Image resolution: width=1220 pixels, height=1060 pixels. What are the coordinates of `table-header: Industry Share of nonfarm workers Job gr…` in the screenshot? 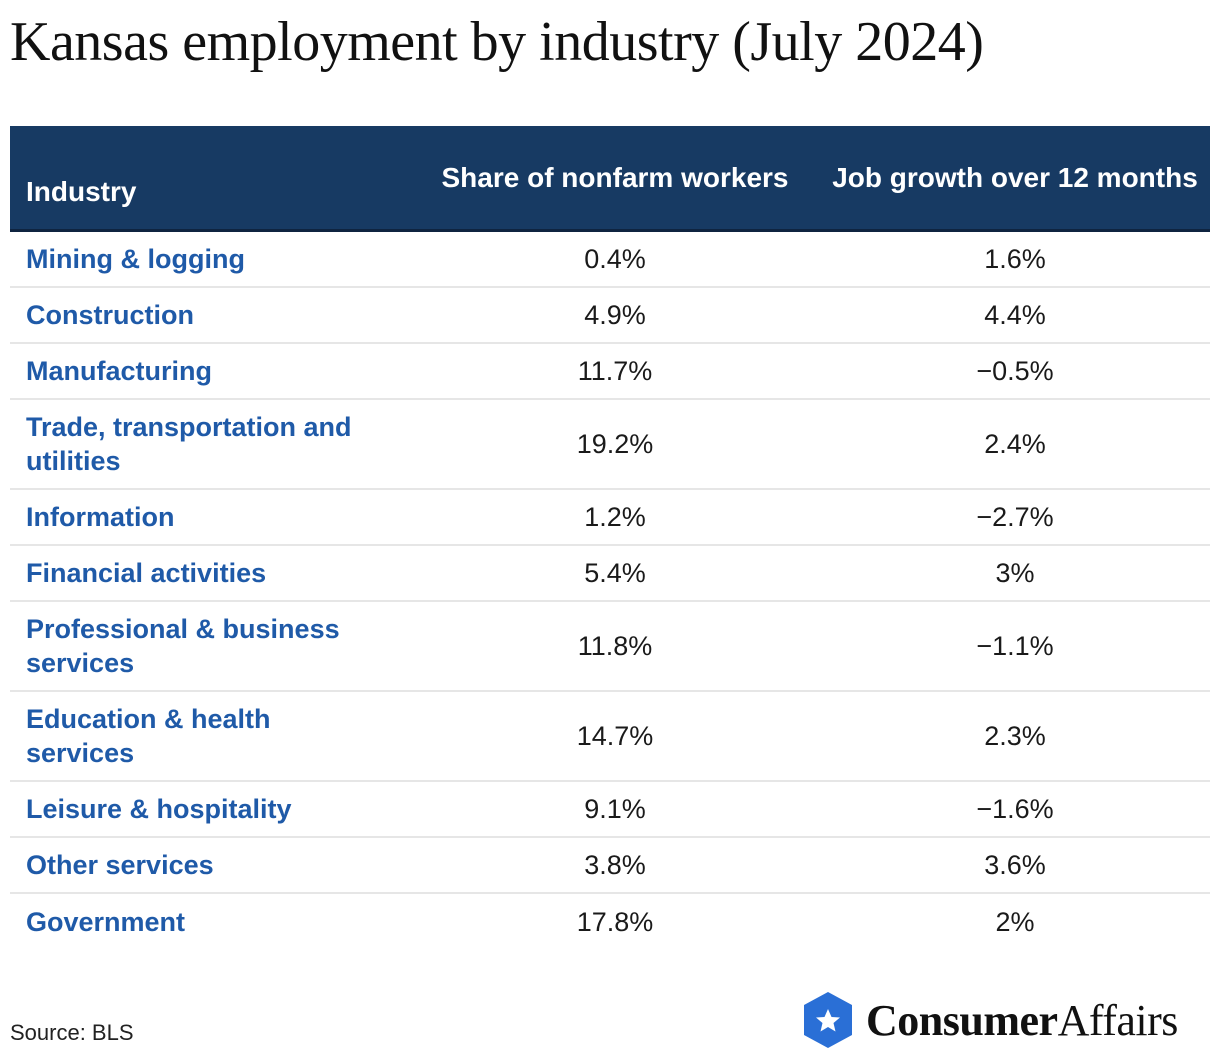 It's located at (610, 179).